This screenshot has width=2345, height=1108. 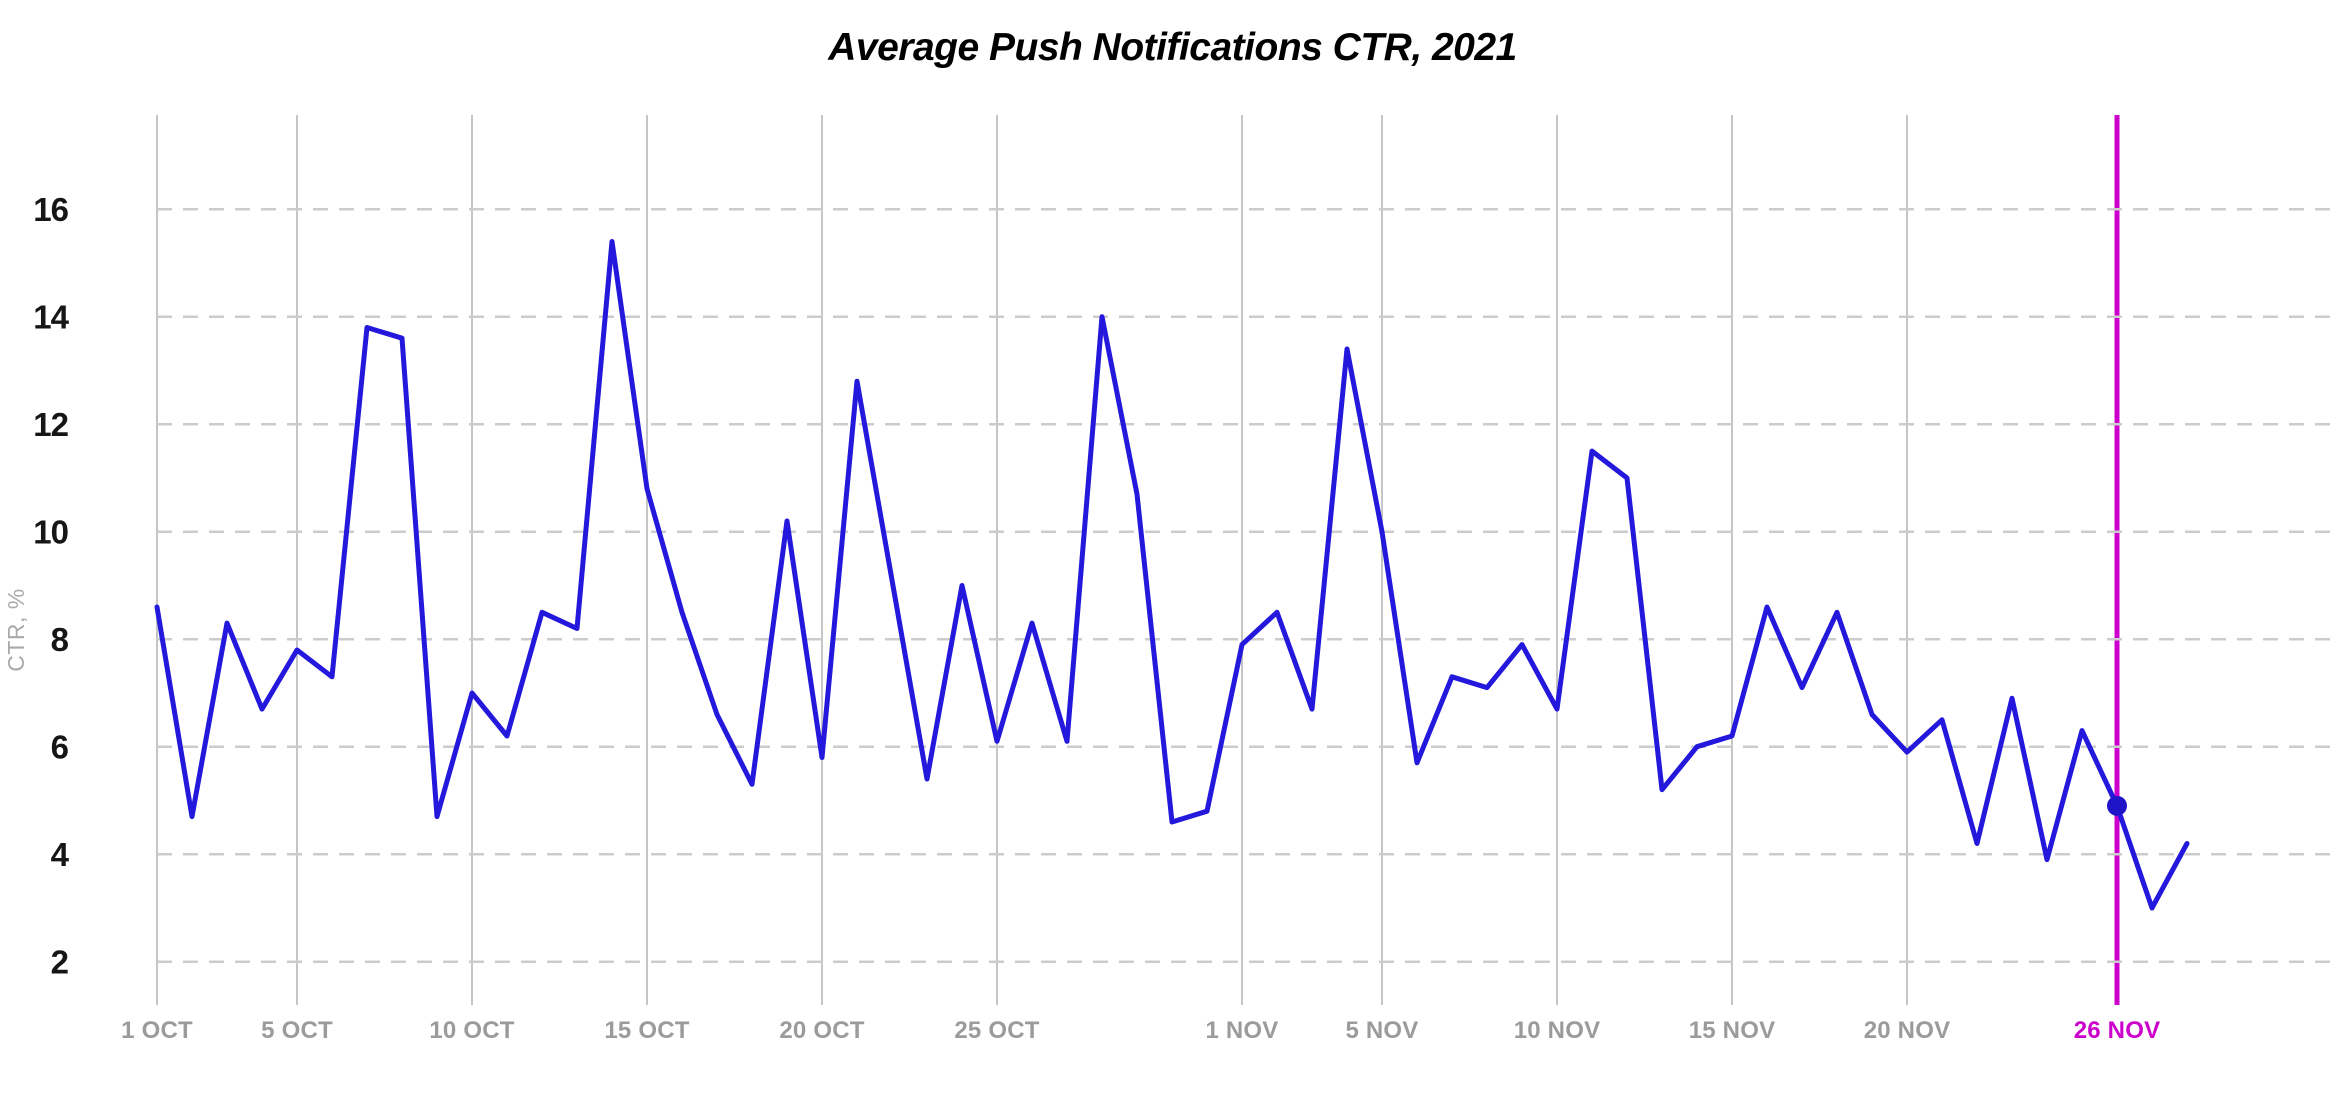 I want to click on y-tick-label: 16, so click(x=50, y=209).